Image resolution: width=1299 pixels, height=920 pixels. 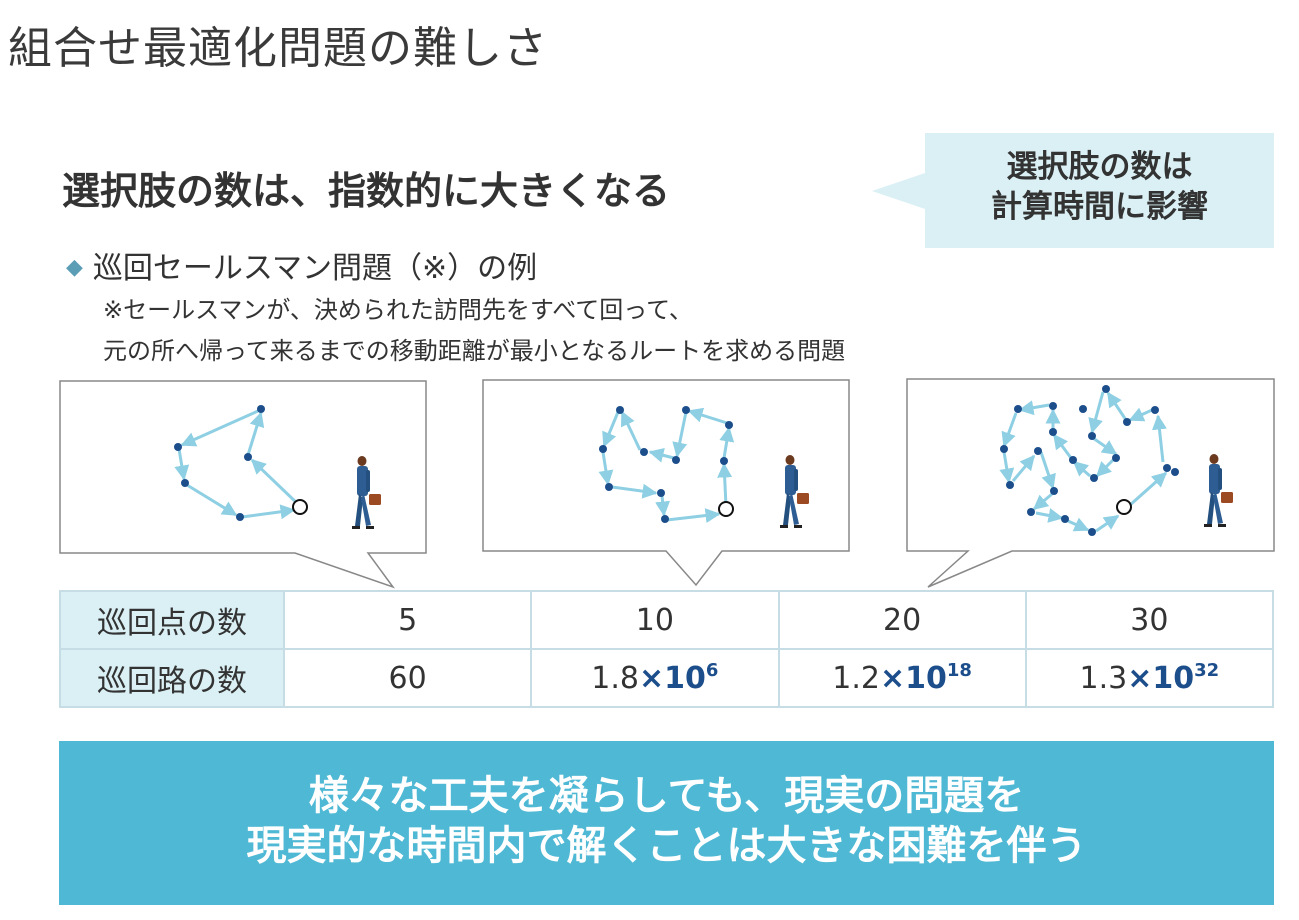 I want to click on bullet-item: ◆ 巡回セールスマン問題（※）の例, so click(x=301, y=265).